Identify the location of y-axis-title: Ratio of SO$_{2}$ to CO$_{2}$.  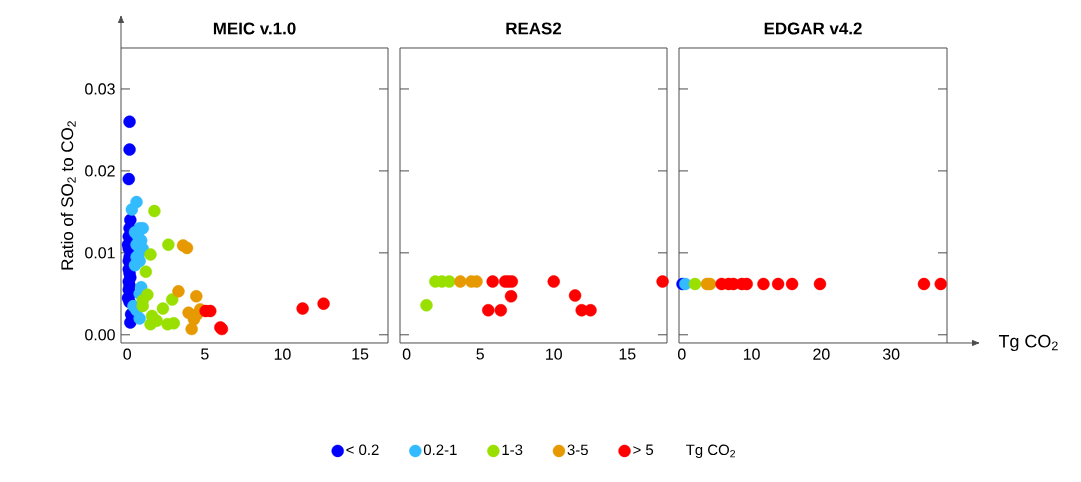
(68, 195).